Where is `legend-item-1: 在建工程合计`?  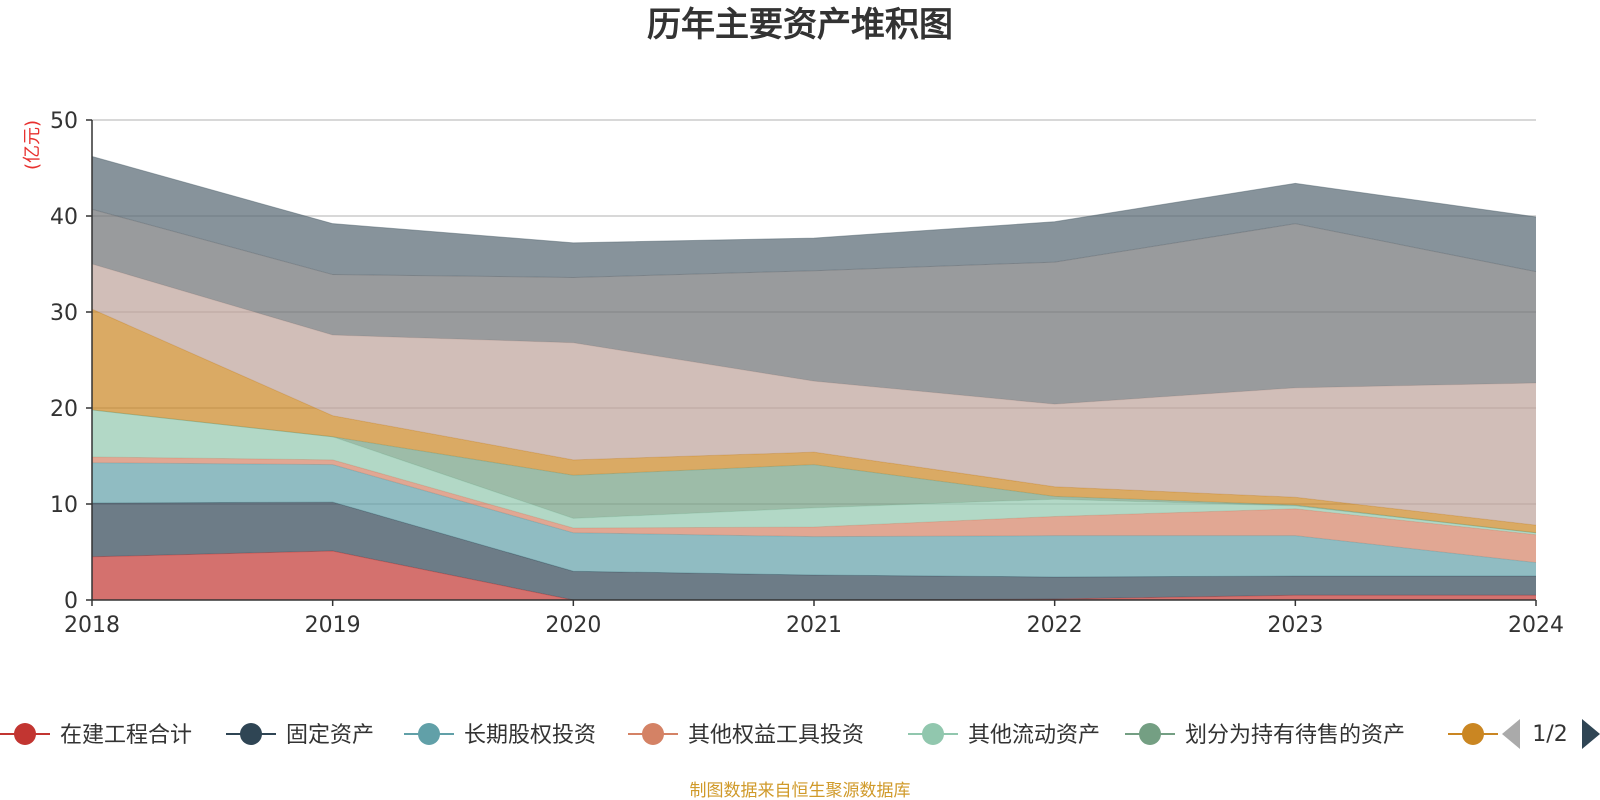 legend-item-1: 在建工程合计 is located at coordinates (96, 735).